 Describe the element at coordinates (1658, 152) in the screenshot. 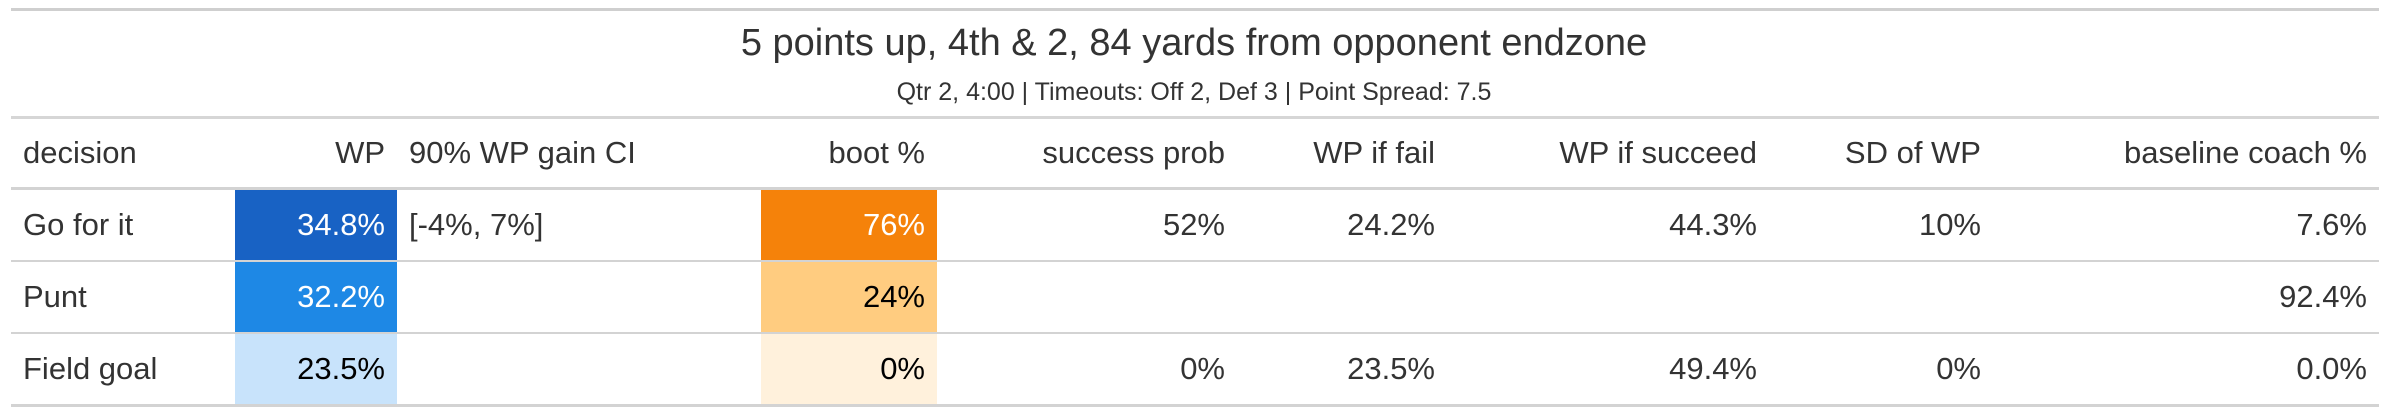

I see `col-header-wp-if-succeed: WP if succeed` at that location.